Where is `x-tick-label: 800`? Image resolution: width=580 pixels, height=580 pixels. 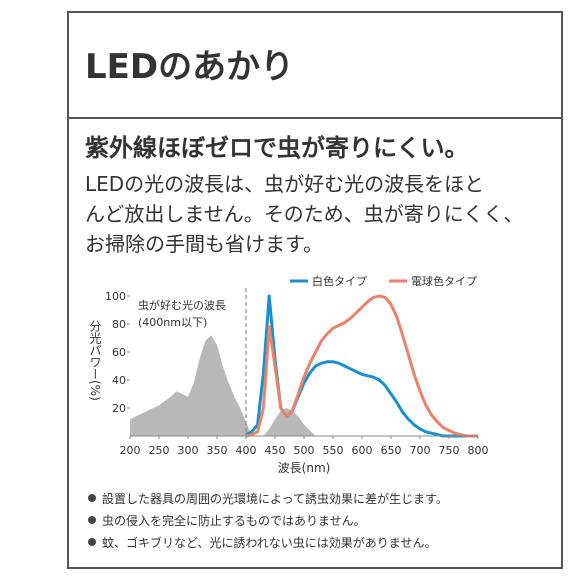 x-tick-label: 800 is located at coordinates (478, 450).